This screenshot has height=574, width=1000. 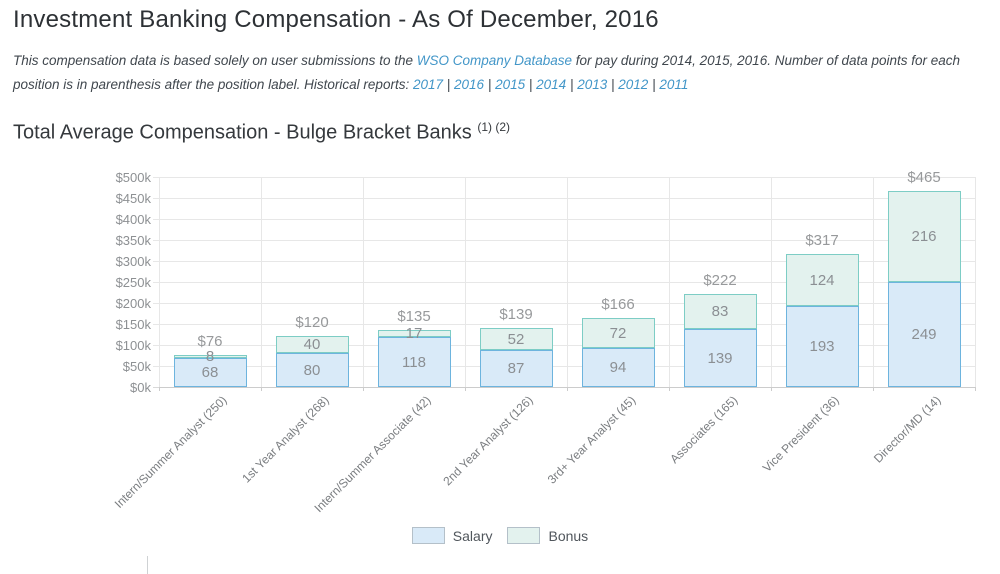 I want to click on x-axis-line, so click(x=567, y=387).